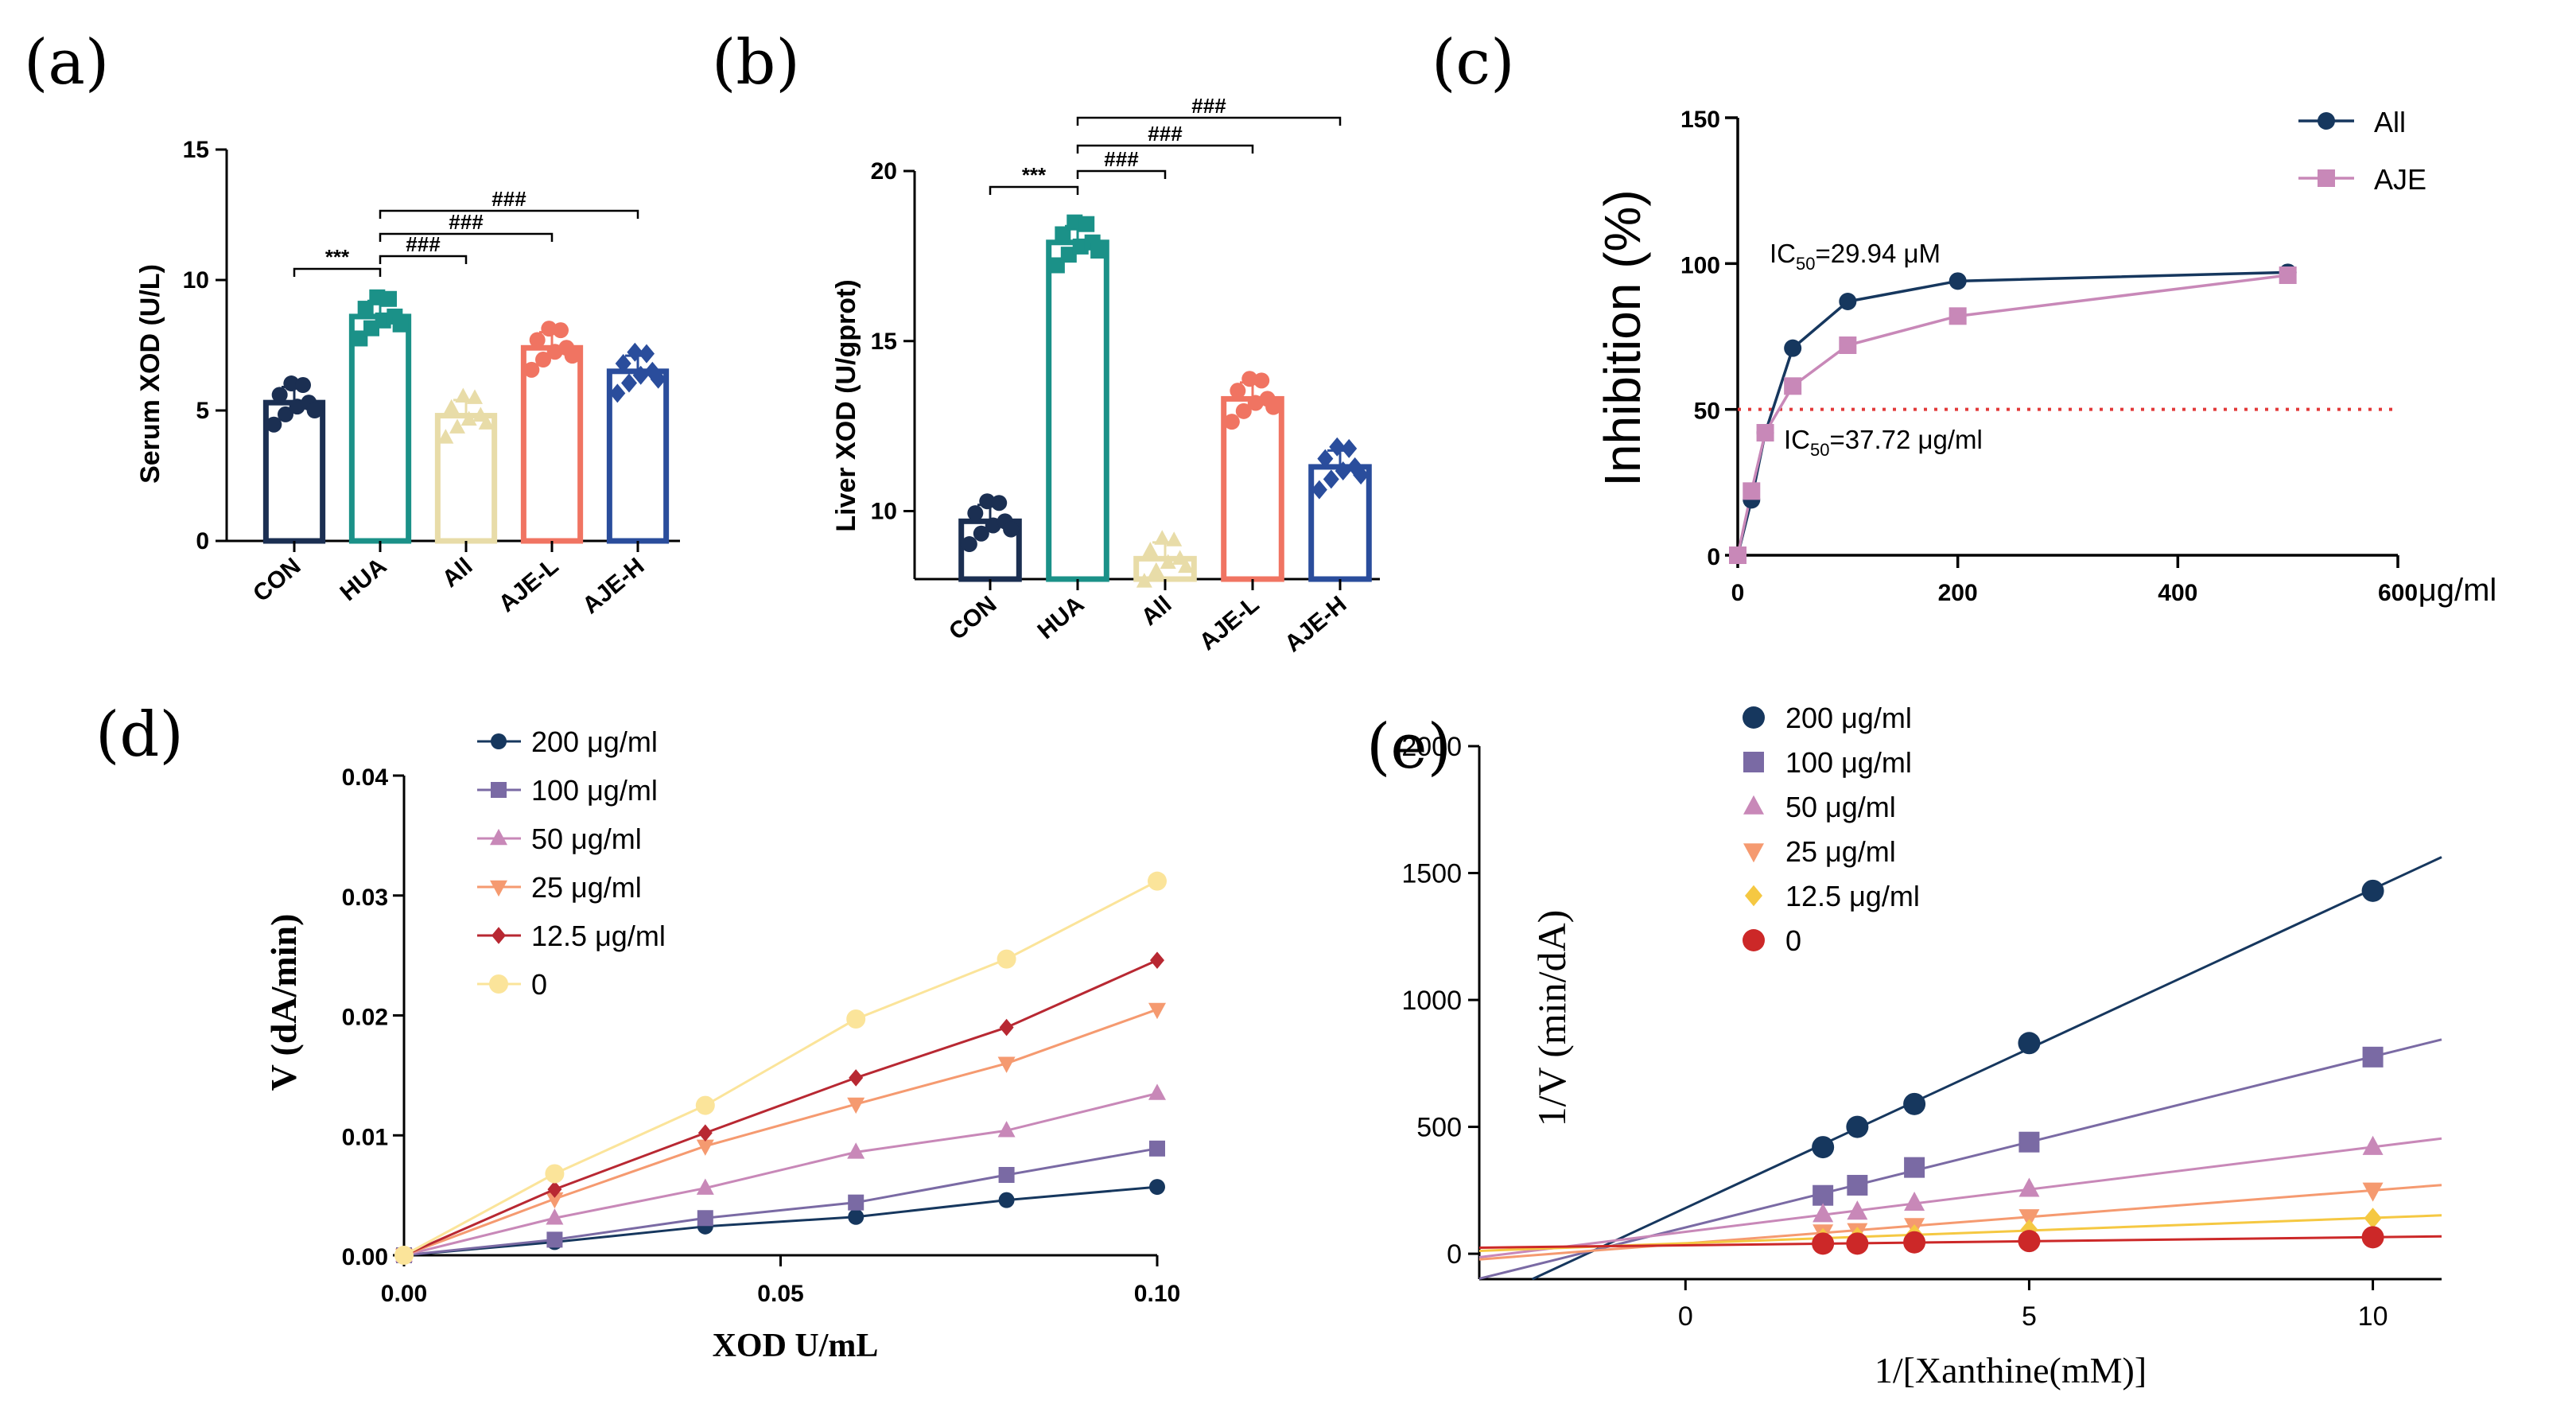  Describe the element at coordinates (1797, 440) in the screenshot. I see `ic50-aje-prefix: IC` at that location.